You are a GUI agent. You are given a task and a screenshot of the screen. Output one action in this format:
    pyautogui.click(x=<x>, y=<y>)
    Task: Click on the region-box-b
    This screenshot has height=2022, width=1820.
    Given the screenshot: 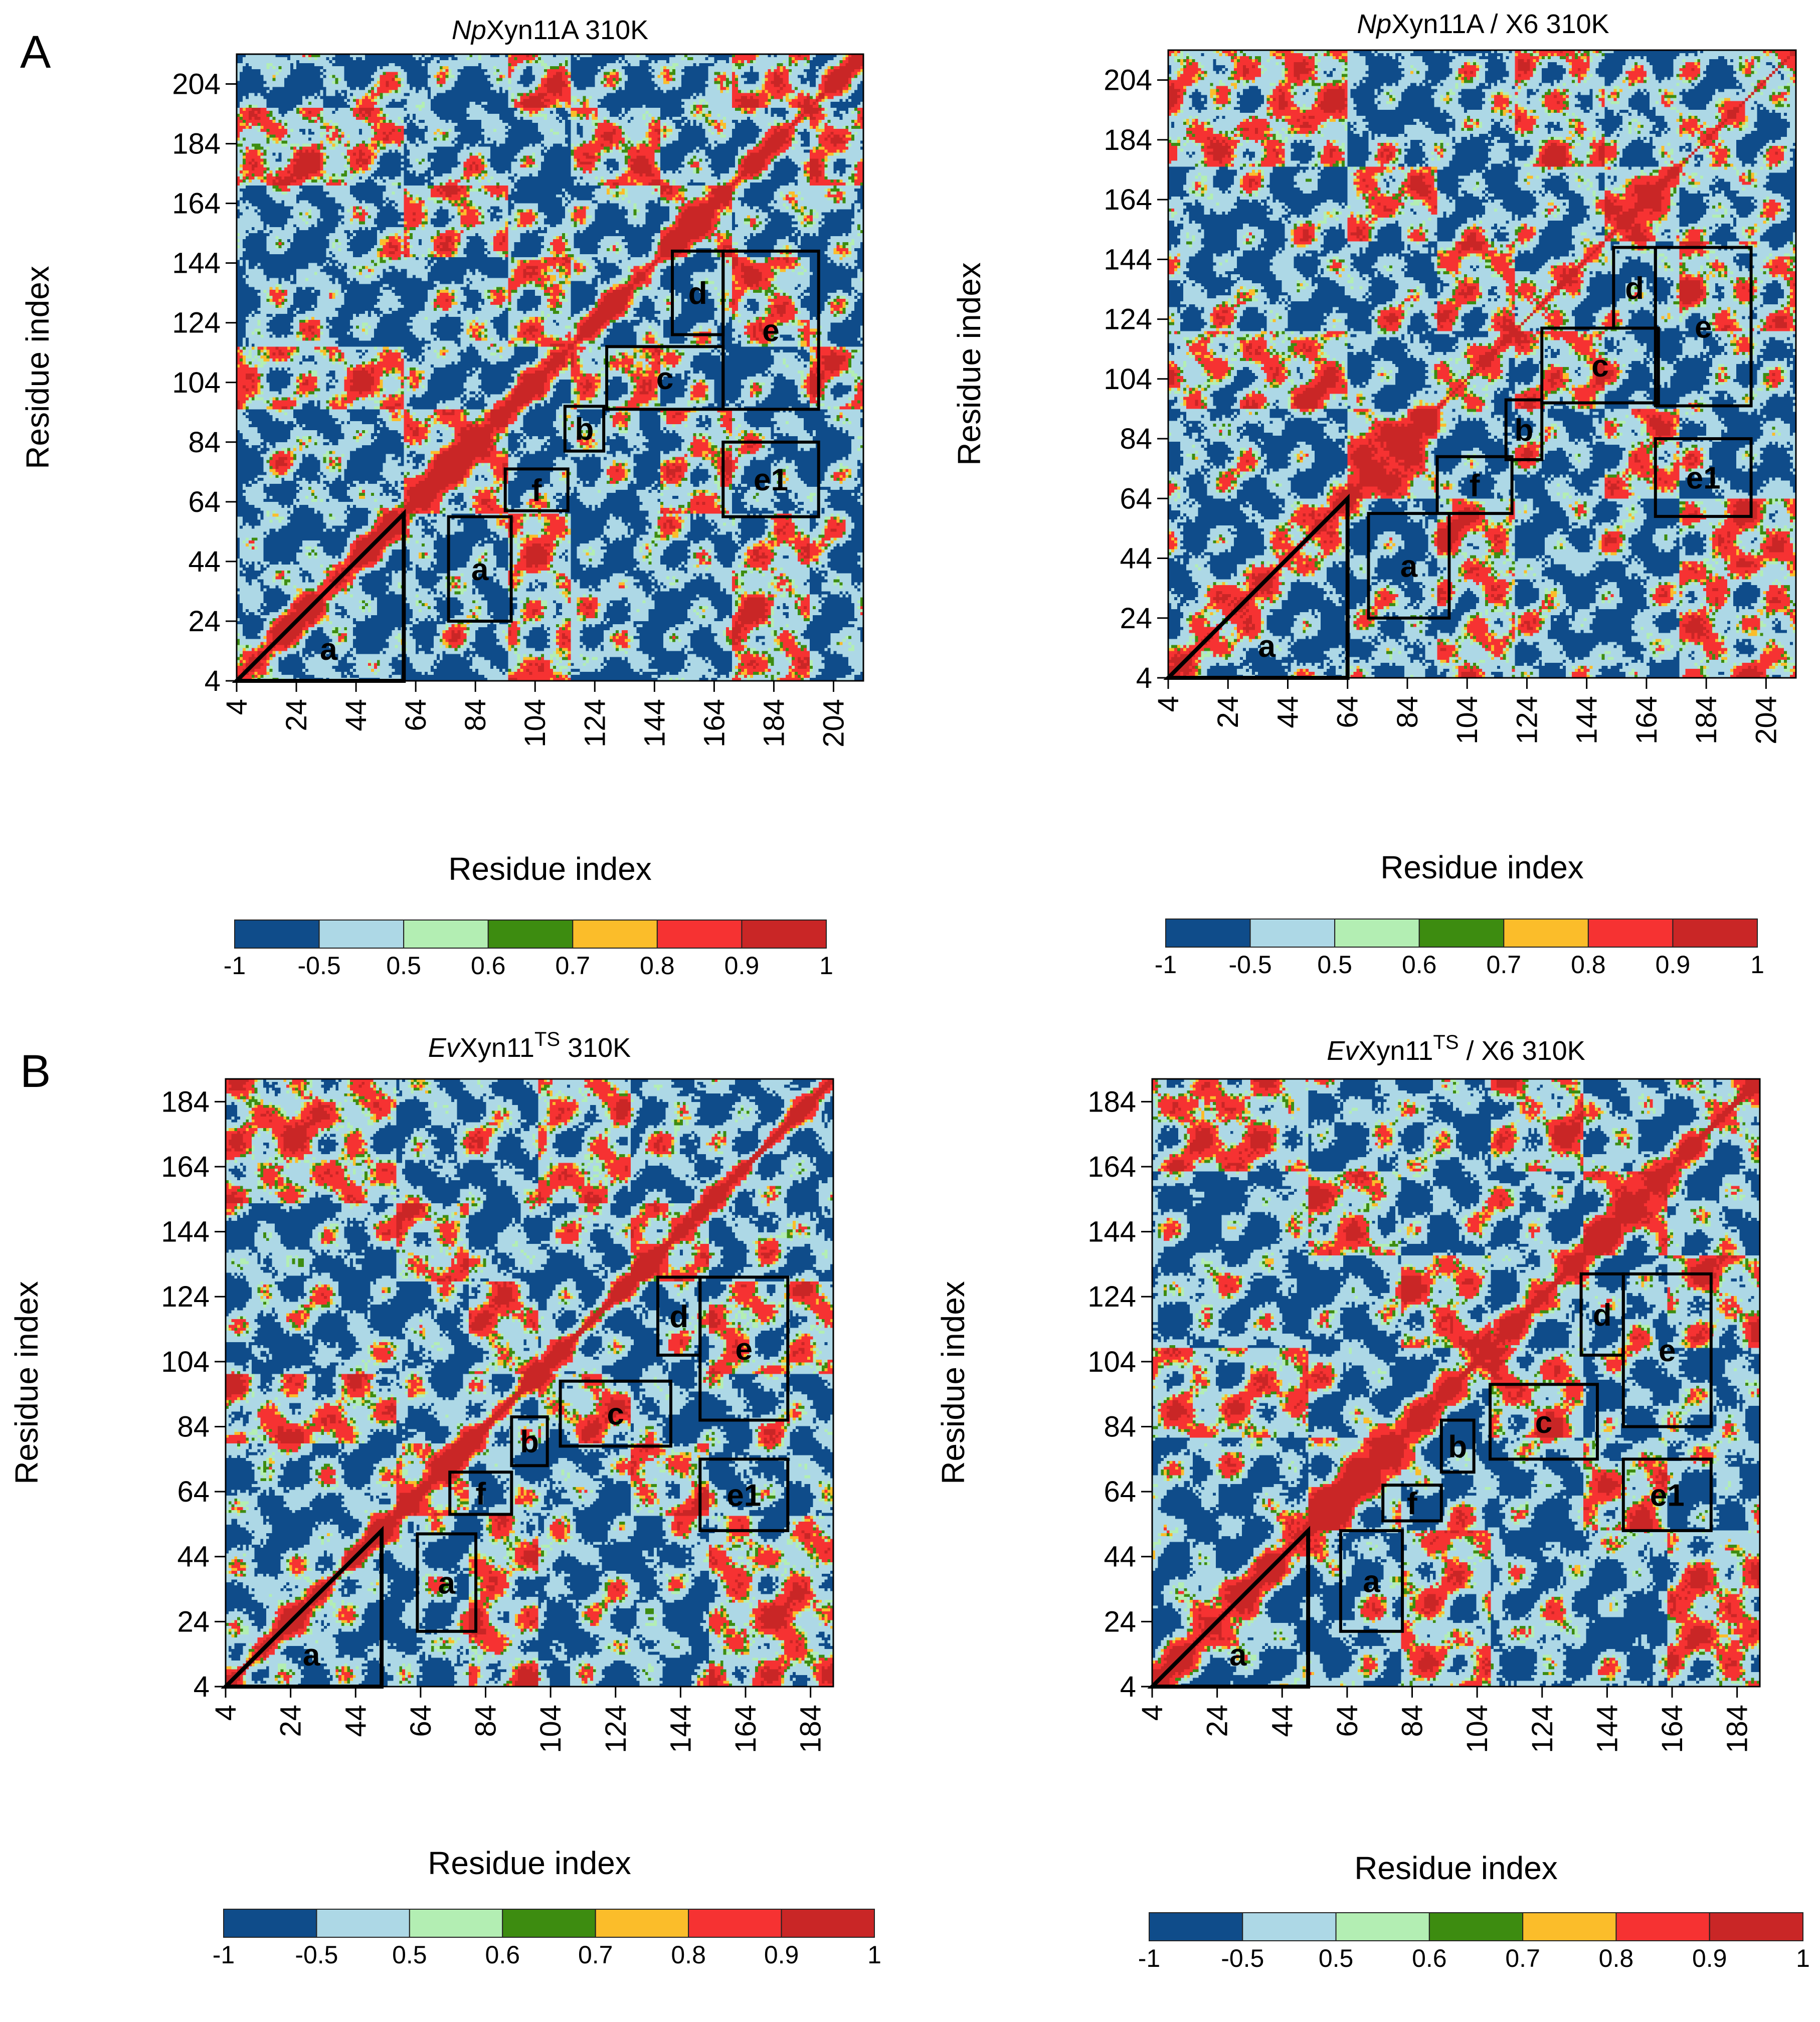 What is the action you would take?
    pyautogui.click(x=584, y=429)
    